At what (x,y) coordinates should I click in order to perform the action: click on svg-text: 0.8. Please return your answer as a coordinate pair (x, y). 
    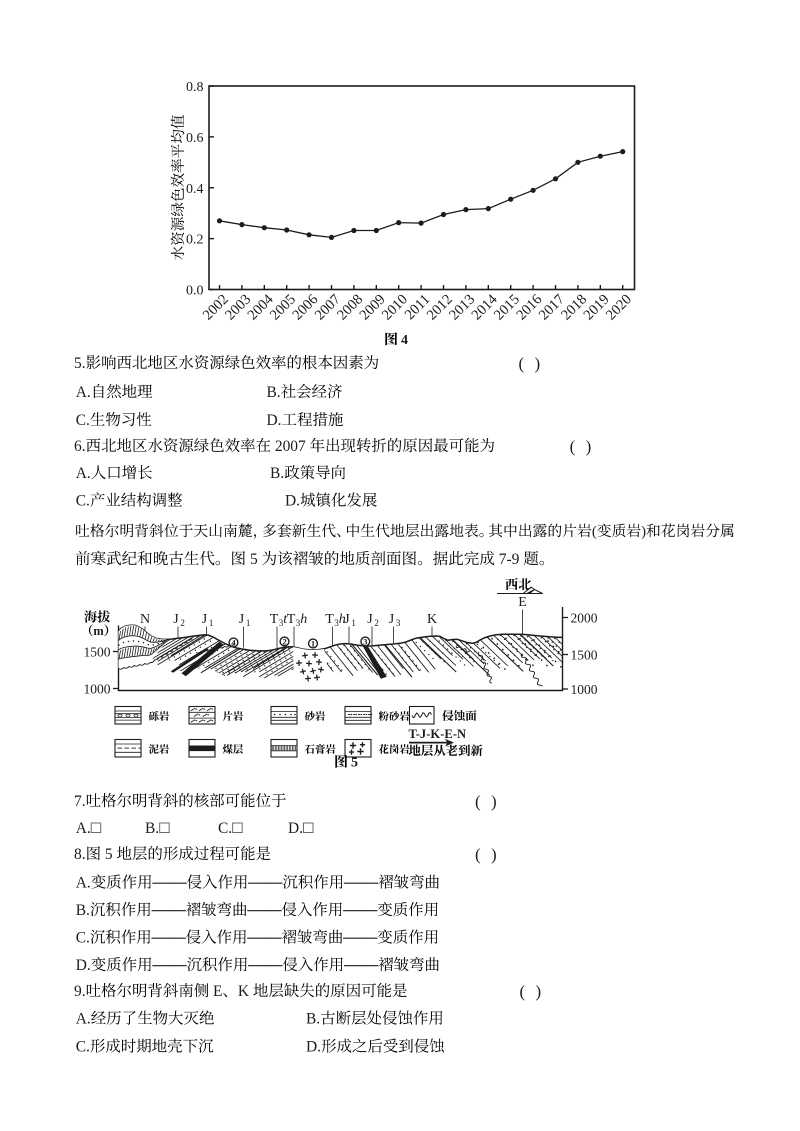
    Looking at the image, I should click on (195, 87).